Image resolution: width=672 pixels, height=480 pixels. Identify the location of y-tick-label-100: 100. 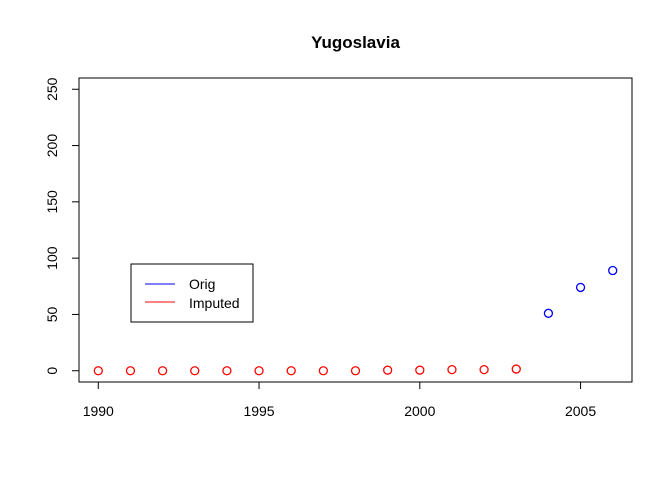
(52, 258).